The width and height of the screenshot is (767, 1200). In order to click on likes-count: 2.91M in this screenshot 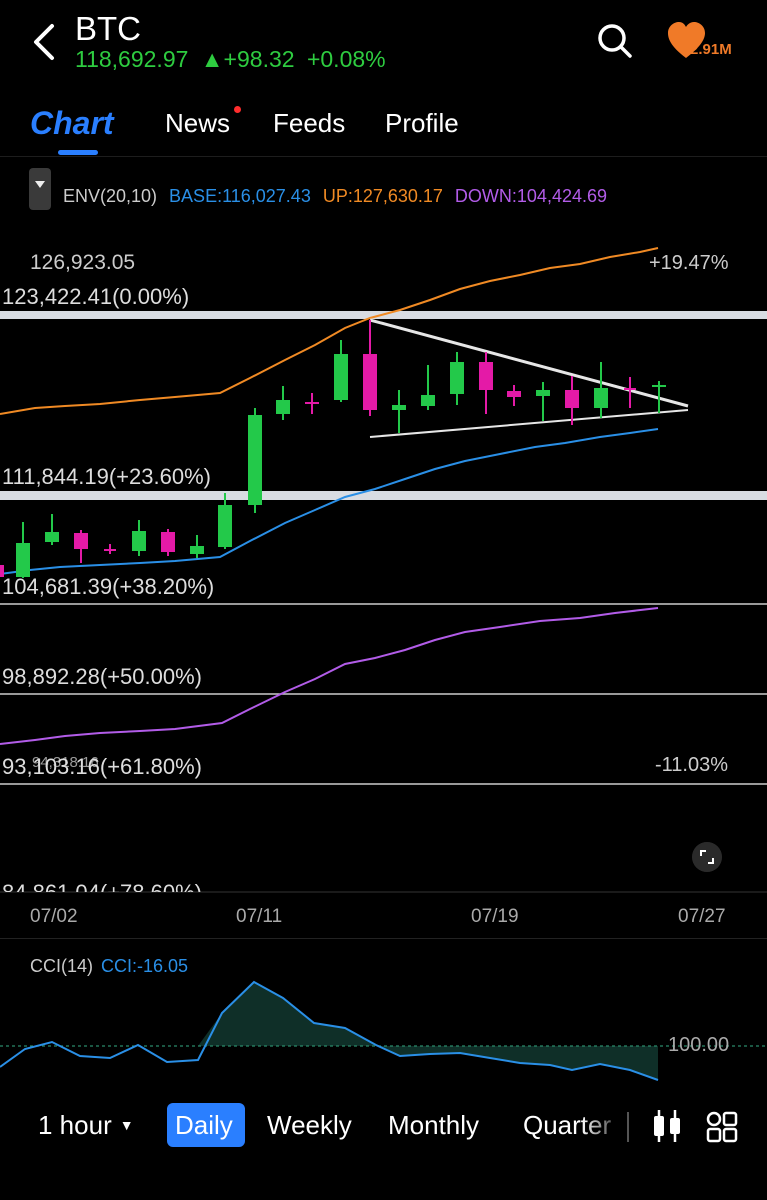, I will do `click(711, 49)`.